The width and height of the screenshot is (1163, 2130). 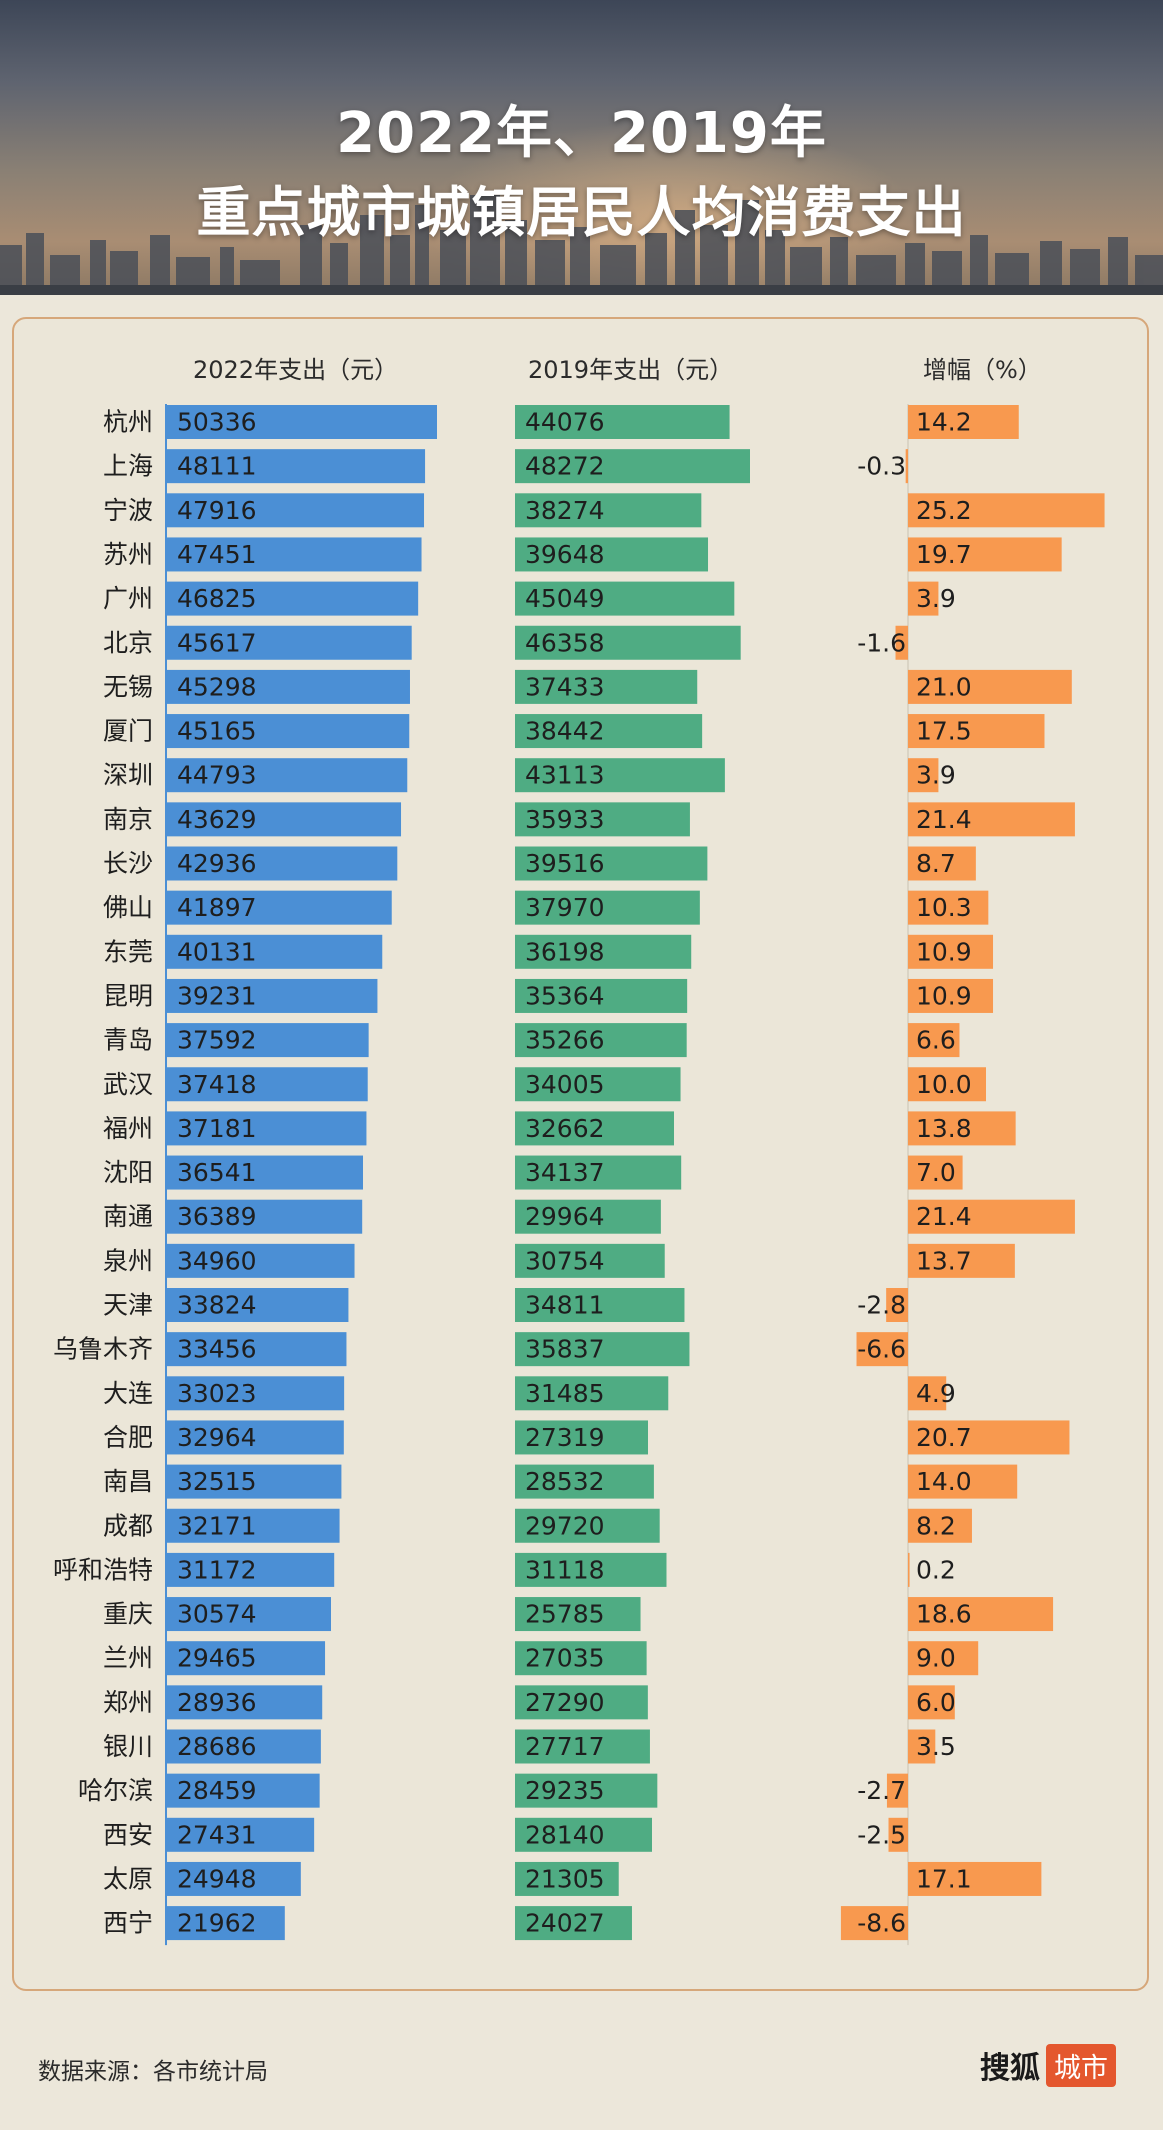 What do you see at coordinates (881, 1305) in the screenshot?
I see `data-label-growth: -2.8` at bounding box center [881, 1305].